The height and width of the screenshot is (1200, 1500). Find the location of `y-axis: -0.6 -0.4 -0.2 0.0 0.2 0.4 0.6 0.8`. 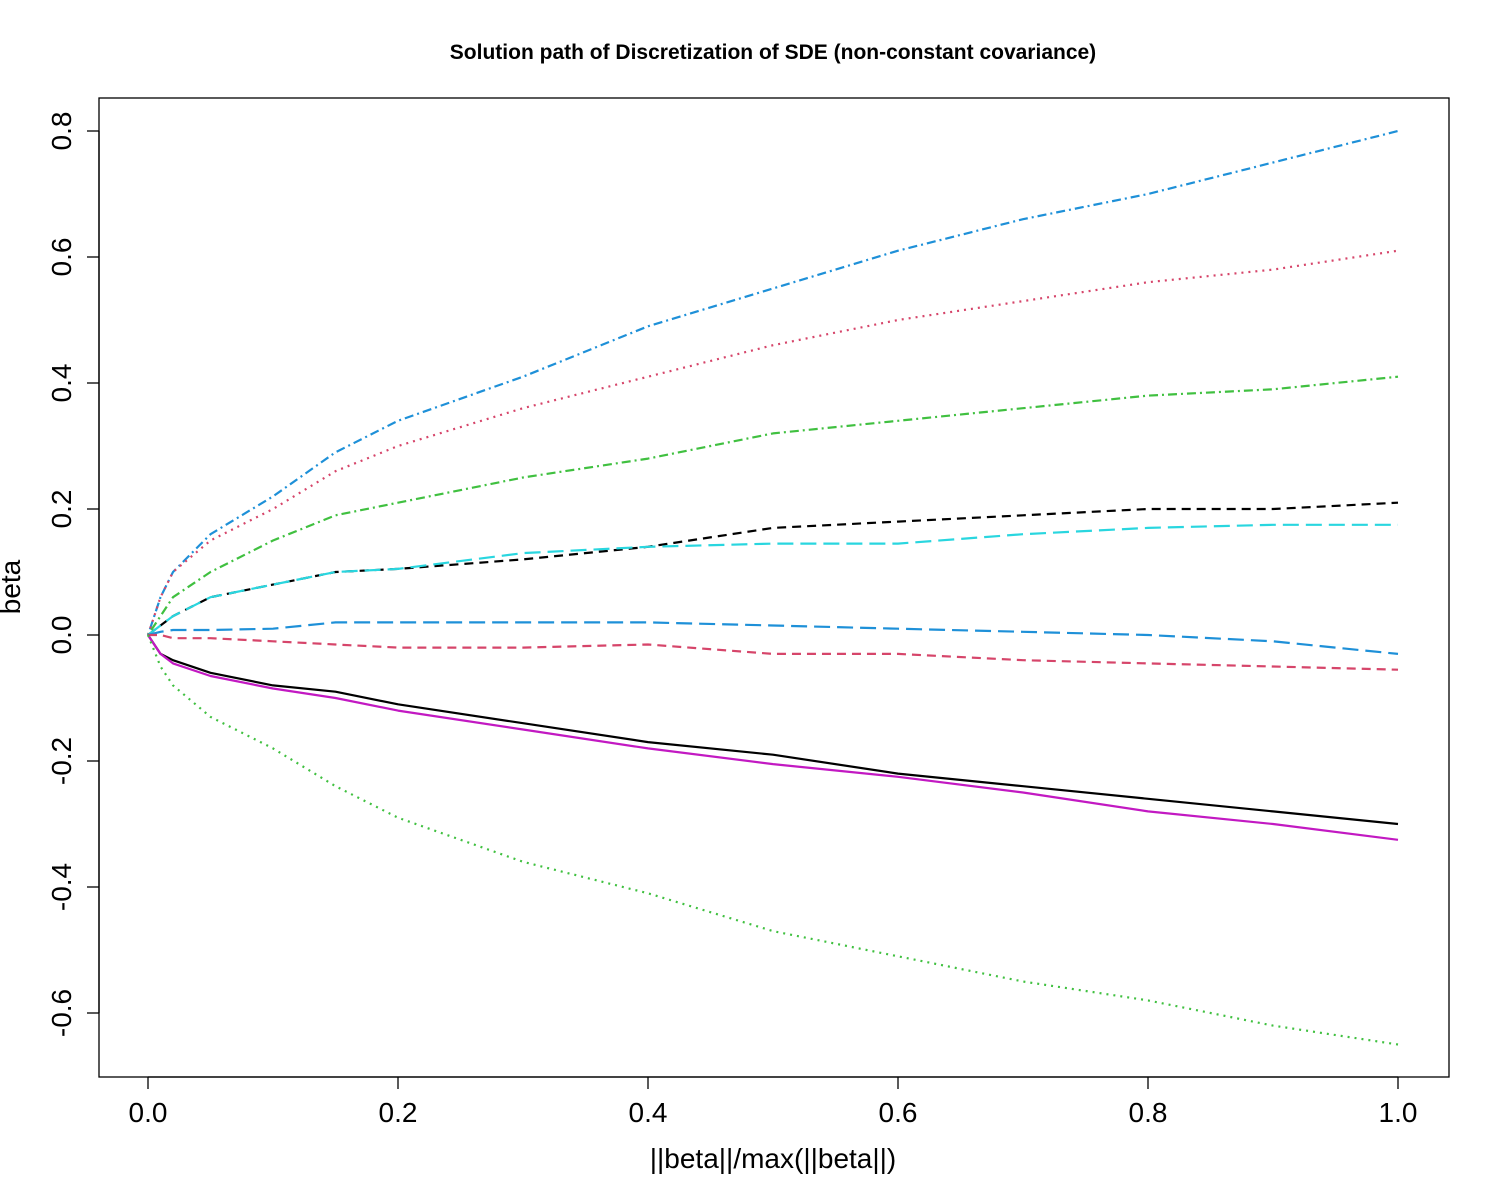

y-axis: -0.6 -0.4 -0.2 0.0 0.2 0.4 0.6 0.8 is located at coordinates (73, 574).